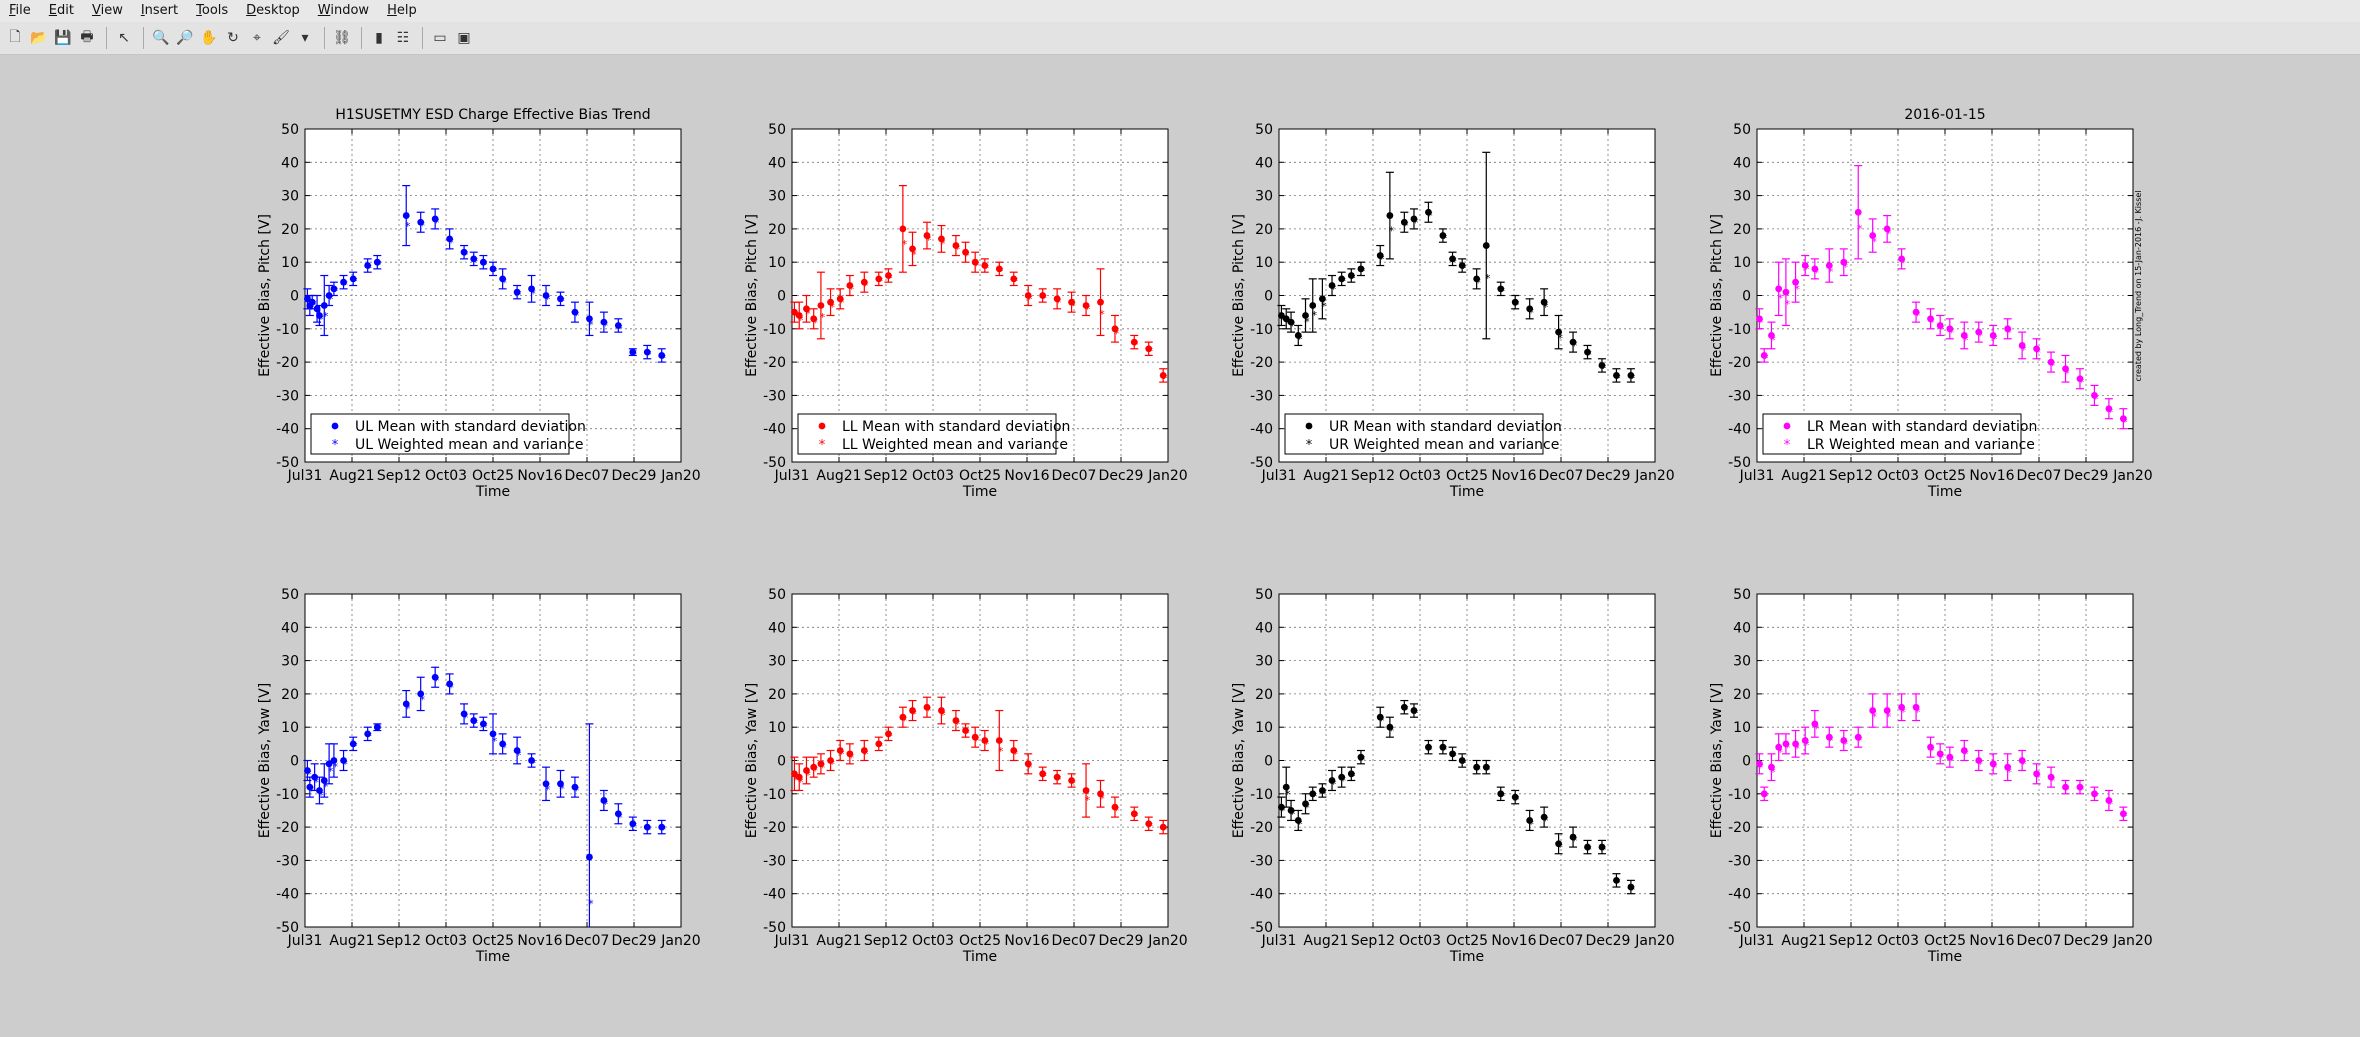  What do you see at coordinates (273, 10) in the screenshot?
I see `menu-desktop: Desktop` at bounding box center [273, 10].